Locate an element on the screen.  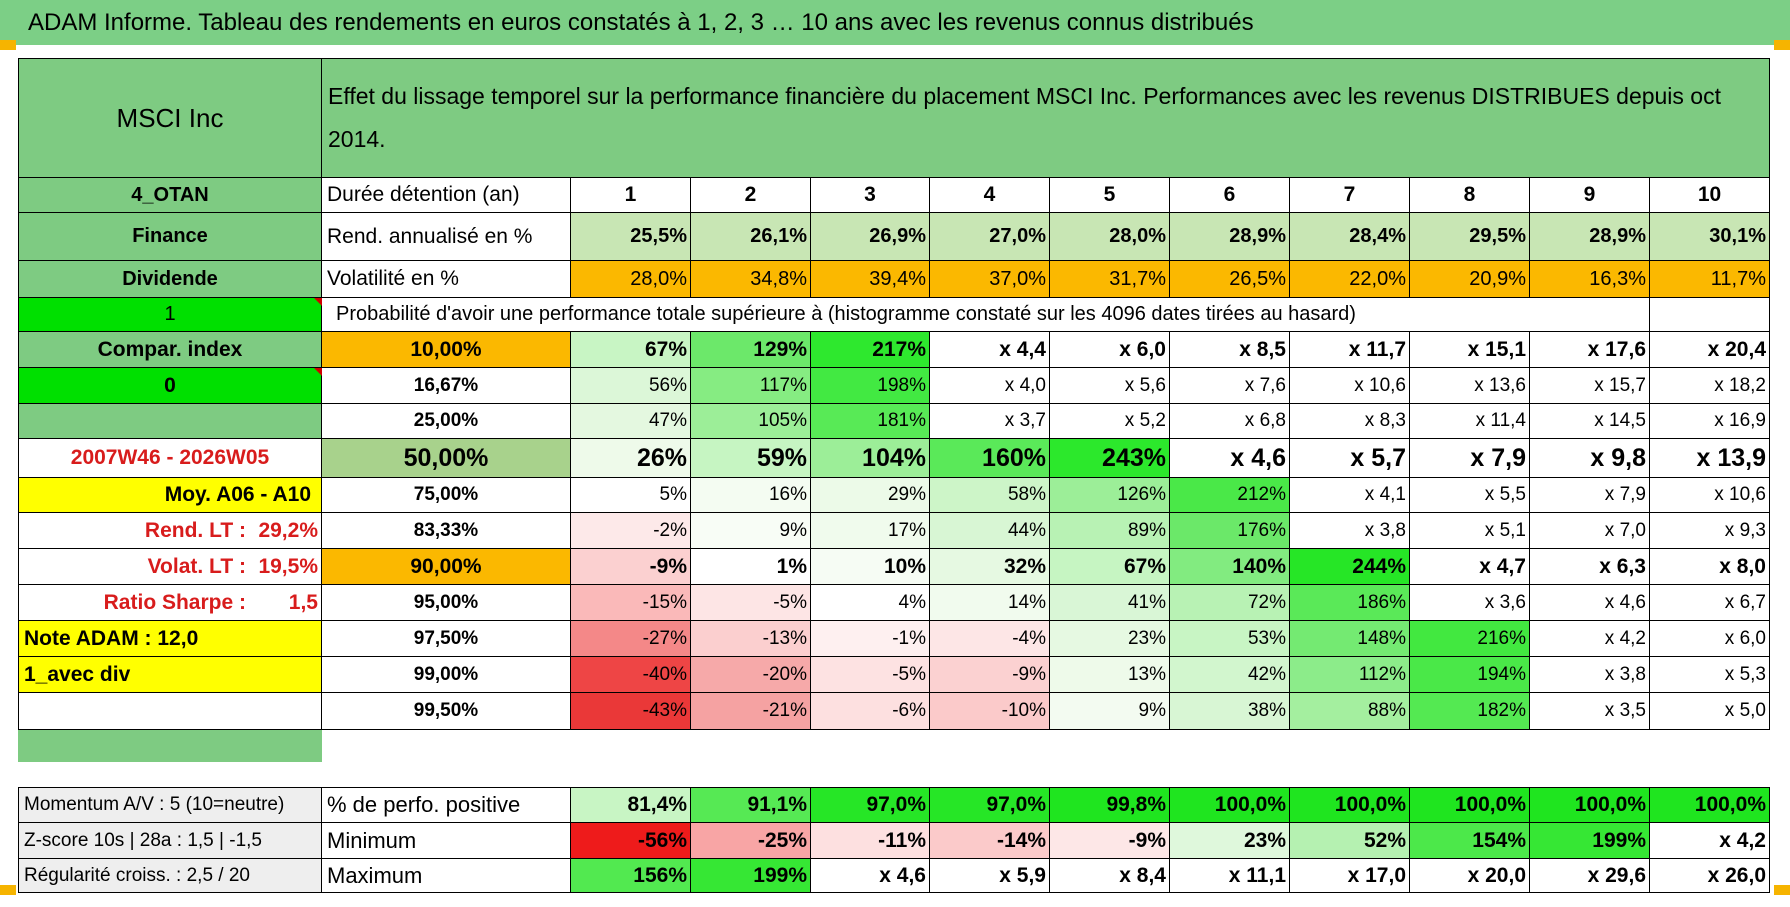
metric-value: 1,5 is located at coordinates (303, 602).